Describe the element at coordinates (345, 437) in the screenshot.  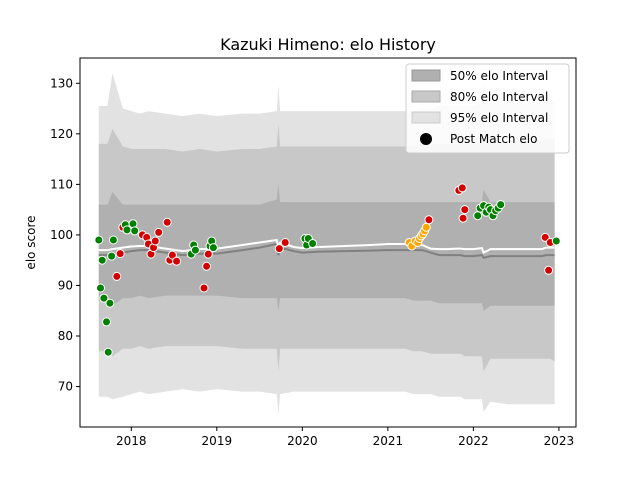
I see `x-axis: 2018 2019 2020 2021 2022 2023` at that location.